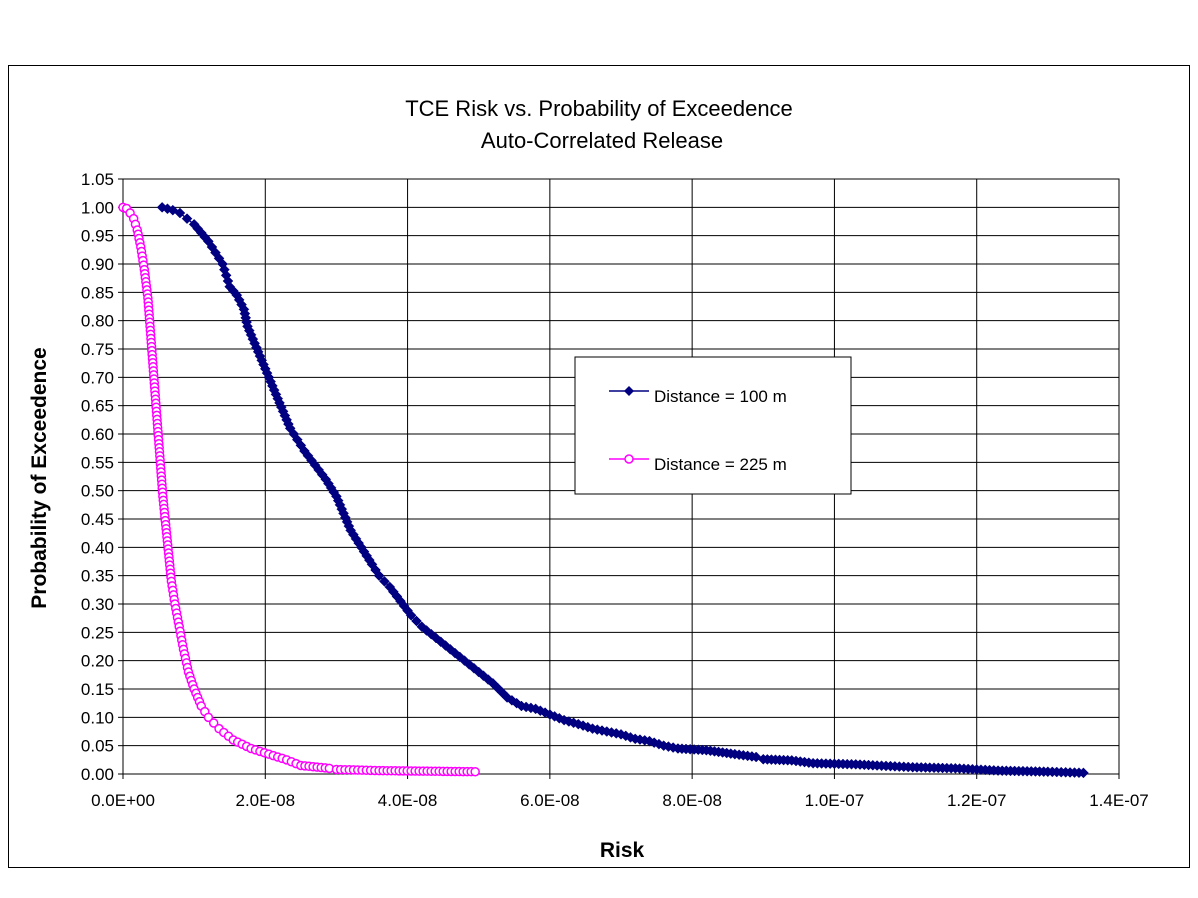  What do you see at coordinates (720, 464) in the screenshot?
I see `legend-label-225m: Distance = 225 m` at bounding box center [720, 464].